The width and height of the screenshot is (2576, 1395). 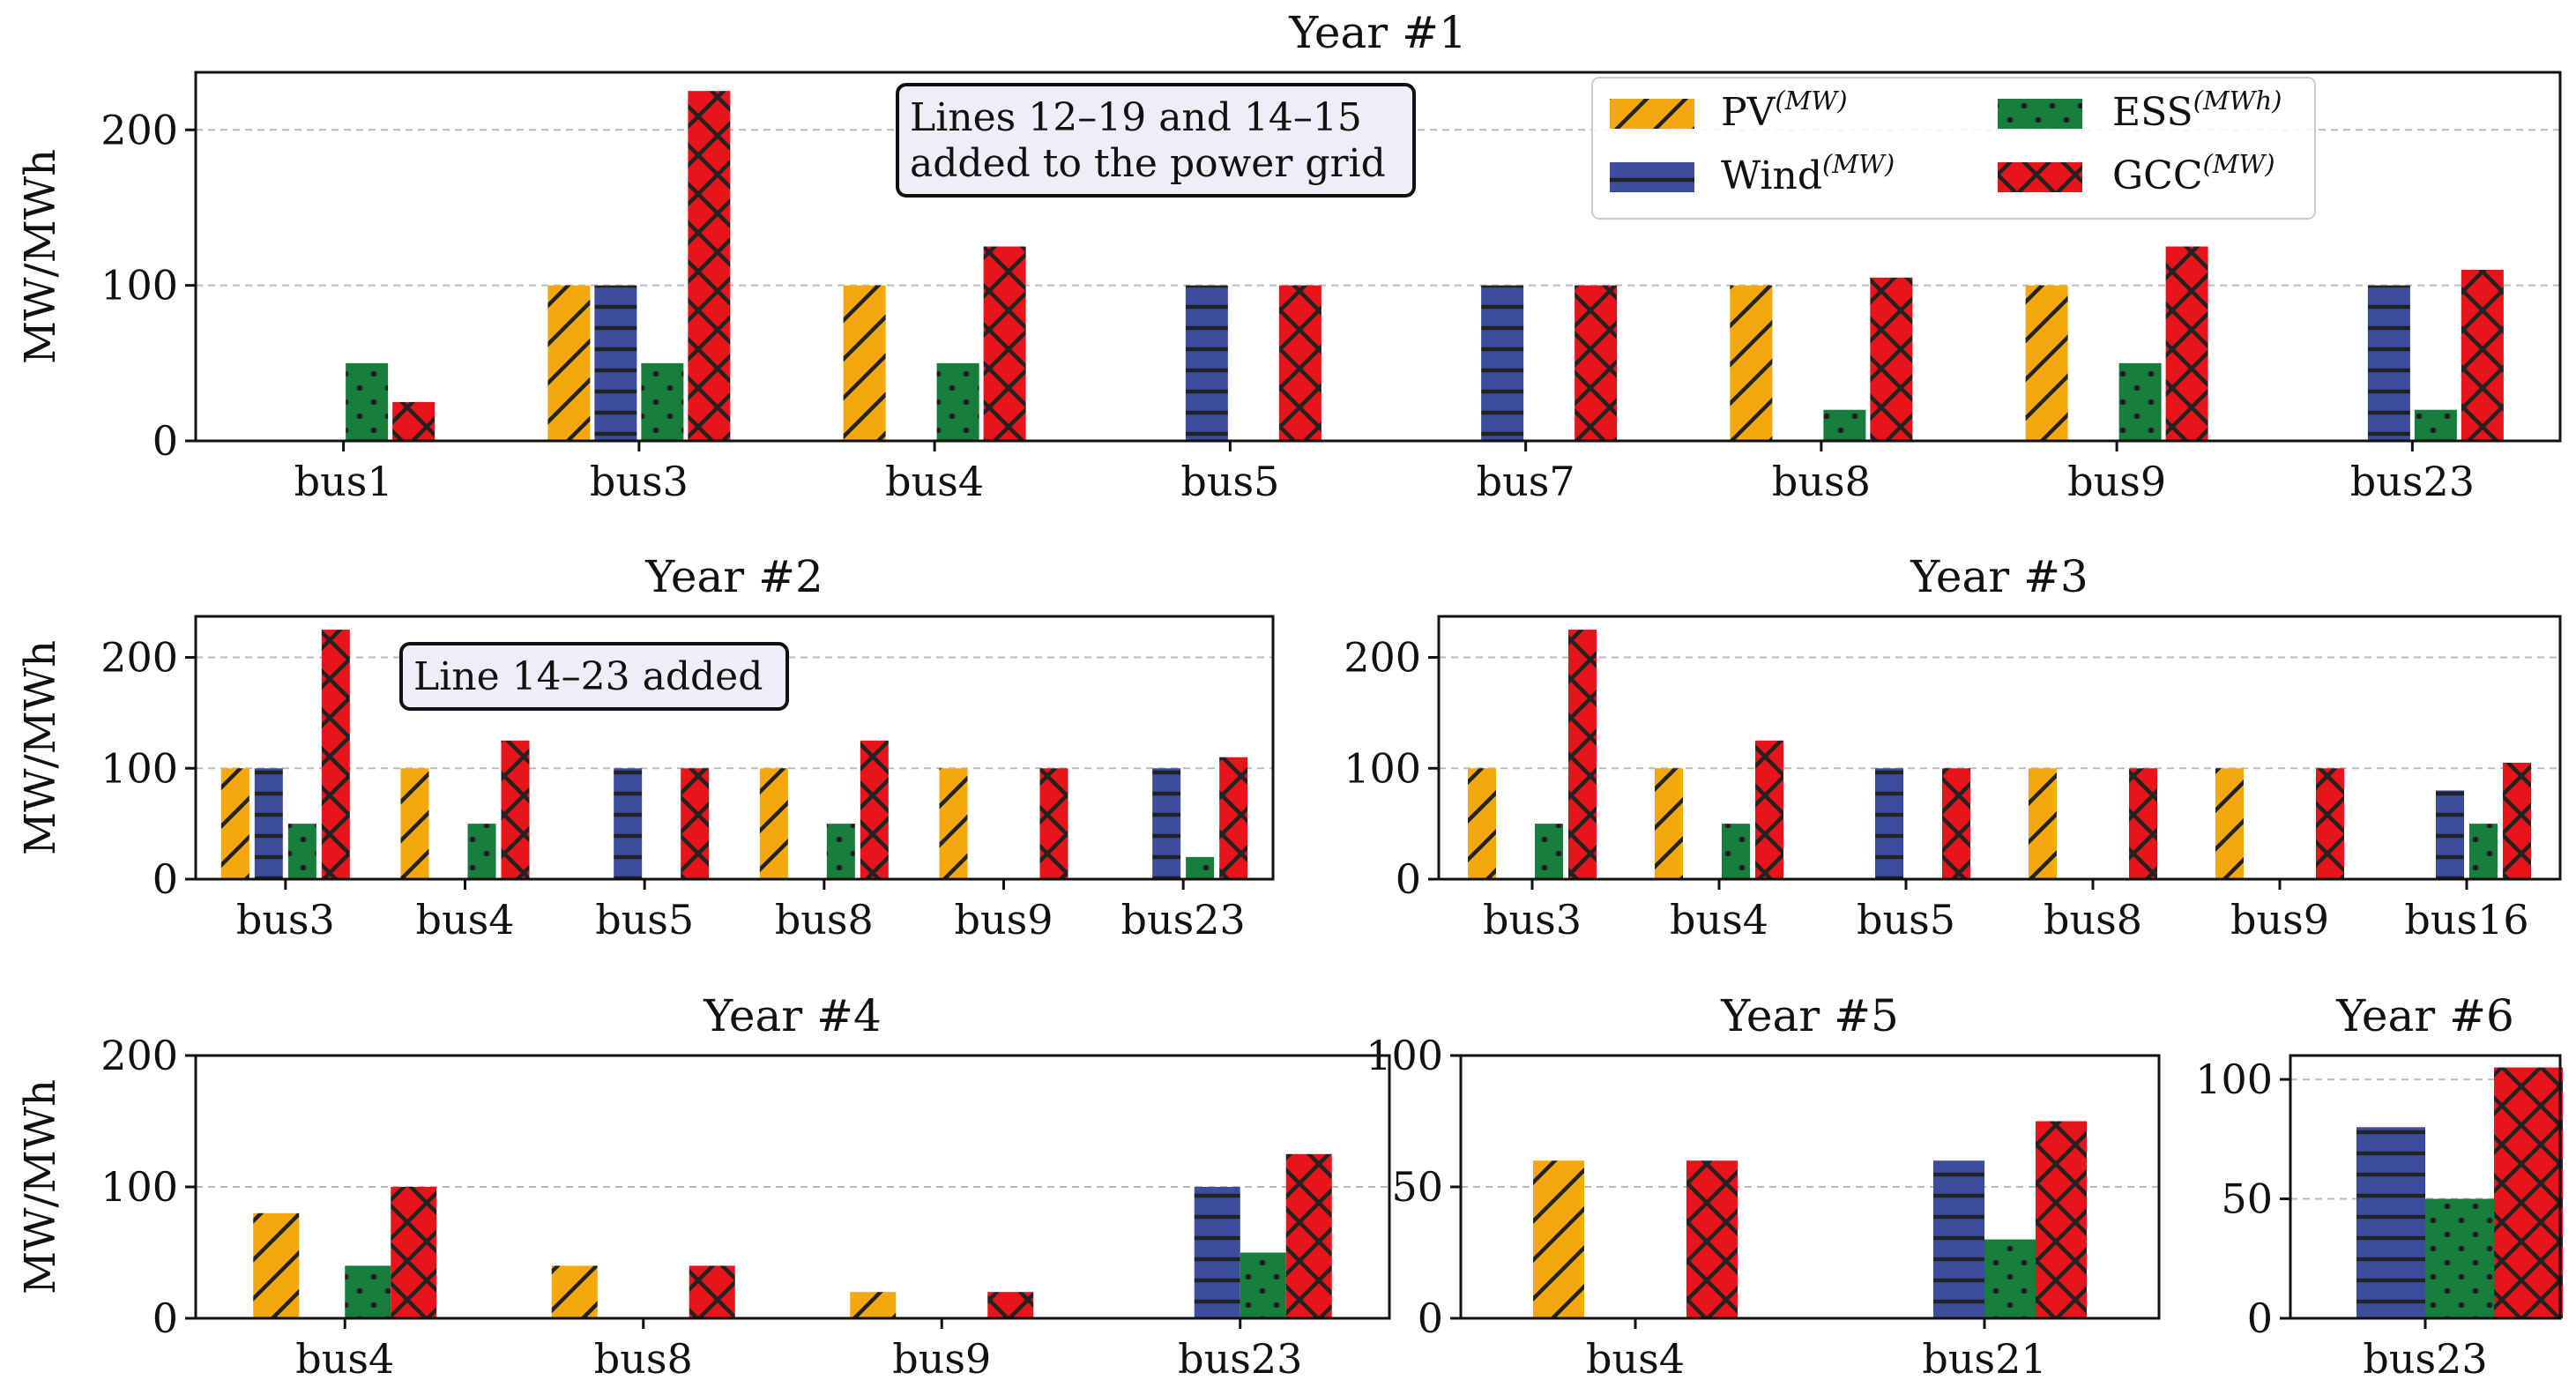 I want to click on bar-gcc-bus1, so click(x=414, y=421).